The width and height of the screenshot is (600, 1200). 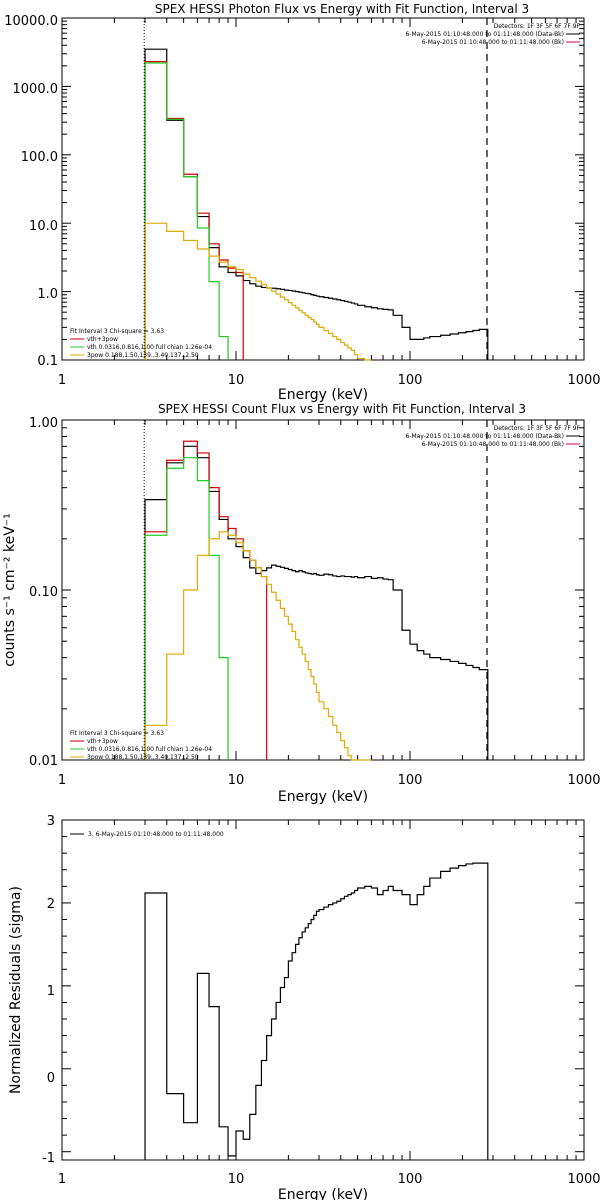 I want to click on photon-xtick-label: 1000, so click(x=583, y=380).